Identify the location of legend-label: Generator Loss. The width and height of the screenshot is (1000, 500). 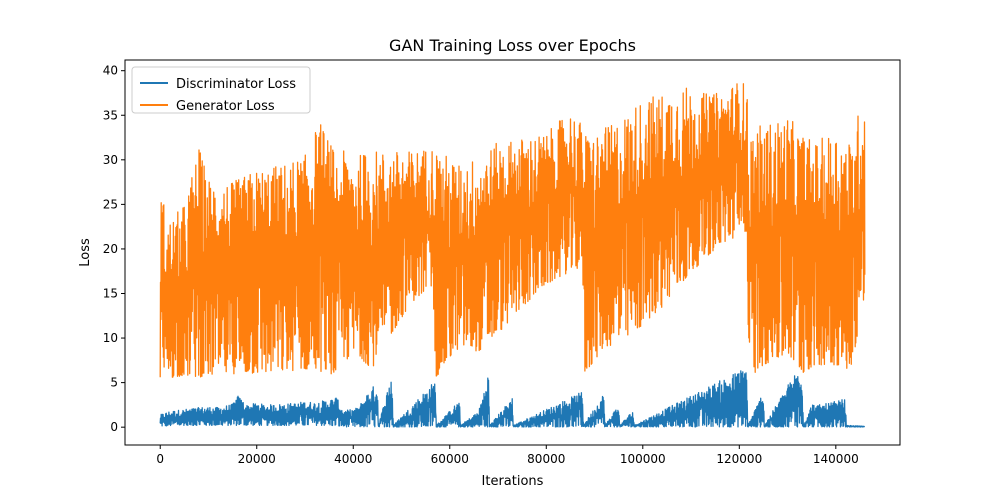
(225, 106).